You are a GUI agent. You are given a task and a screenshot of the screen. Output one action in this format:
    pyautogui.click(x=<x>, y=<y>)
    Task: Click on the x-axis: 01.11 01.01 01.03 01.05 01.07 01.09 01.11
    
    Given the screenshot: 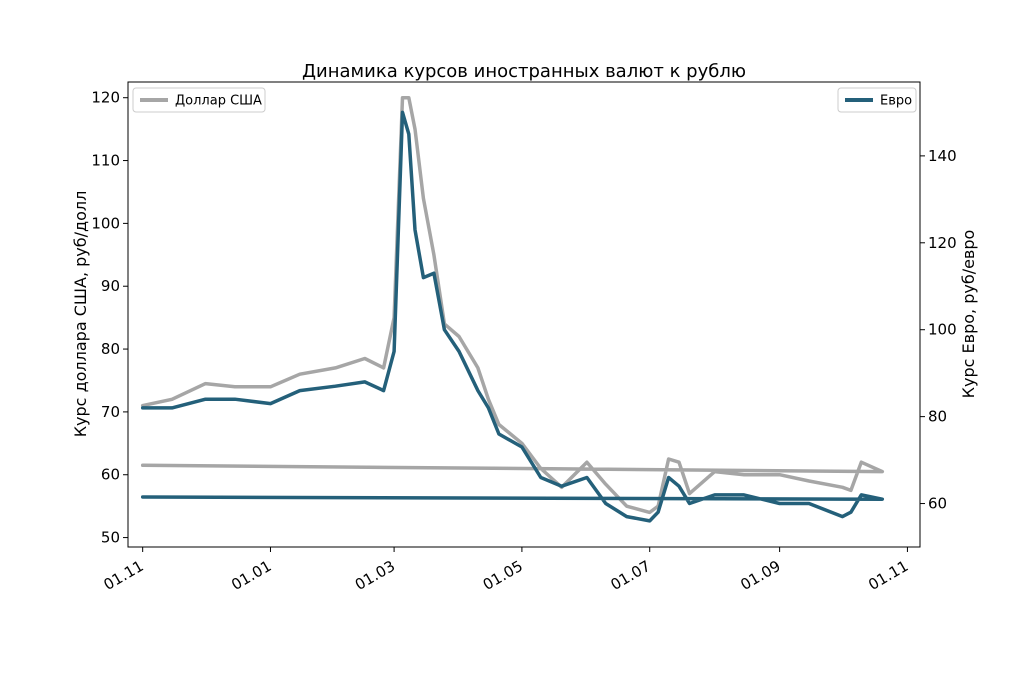 What is the action you would take?
    pyautogui.click(x=505, y=570)
    